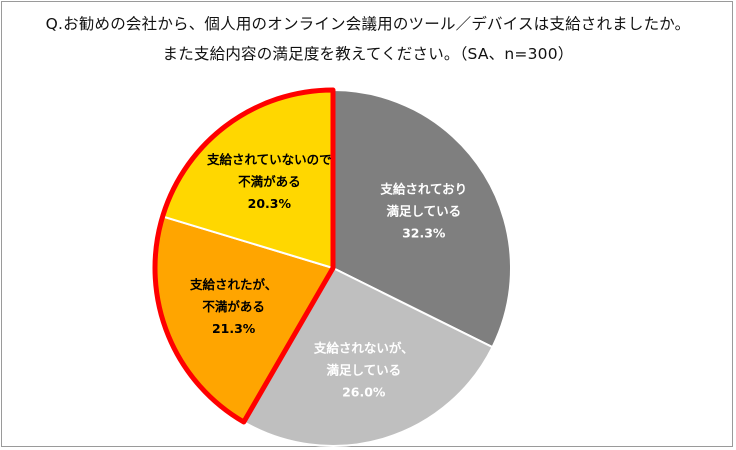 This screenshot has height=450, width=736. I want to click on slice-label-1: 支給されており満足している 32.3%, so click(423, 211).